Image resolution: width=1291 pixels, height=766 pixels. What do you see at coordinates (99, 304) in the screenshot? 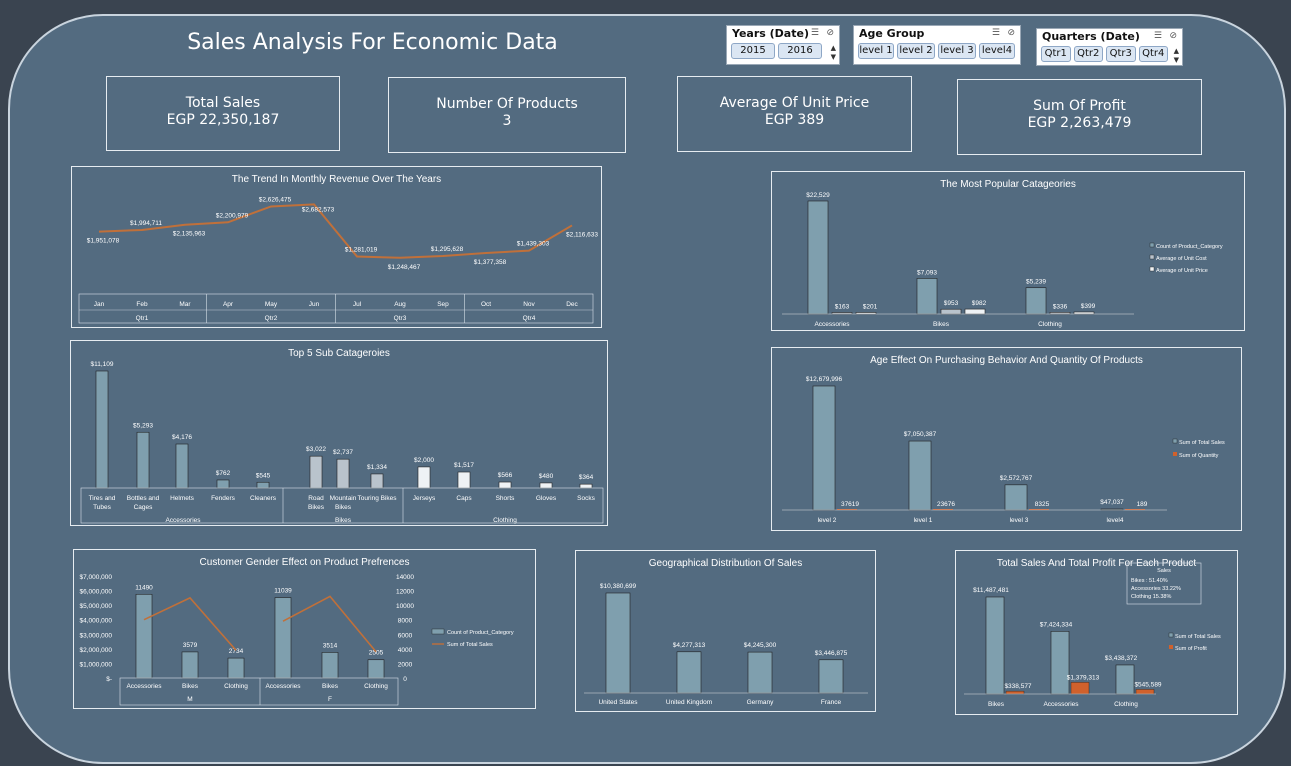
I see `month-tick-label: Jan` at bounding box center [99, 304].